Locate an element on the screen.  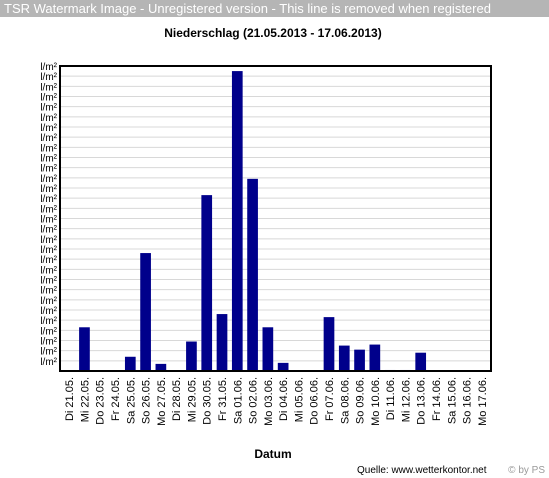
x-tick-label: Mi 05.06. is located at coordinates (299, 399).